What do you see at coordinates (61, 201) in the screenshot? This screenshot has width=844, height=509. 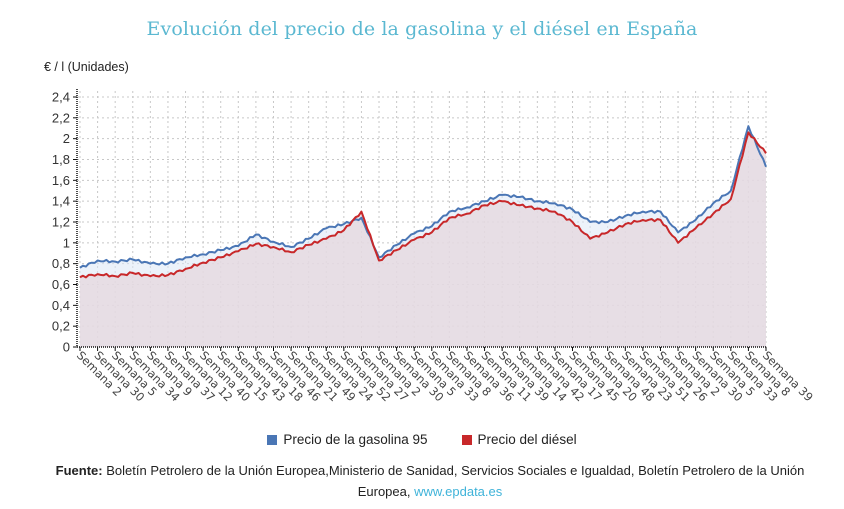 I see `y-tick-label: 1,4` at bounding box center [61, 201].